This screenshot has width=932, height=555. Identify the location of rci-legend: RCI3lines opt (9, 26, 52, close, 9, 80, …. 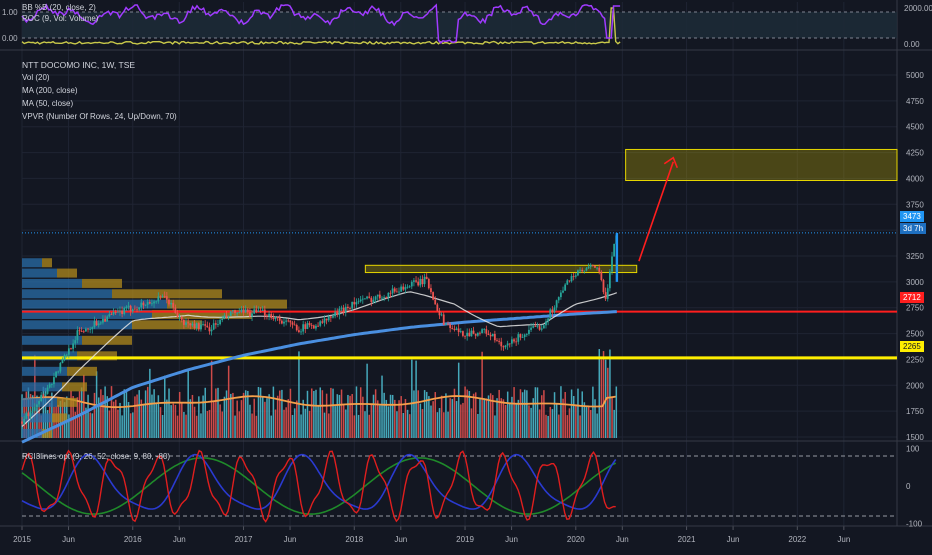
(96, 456).